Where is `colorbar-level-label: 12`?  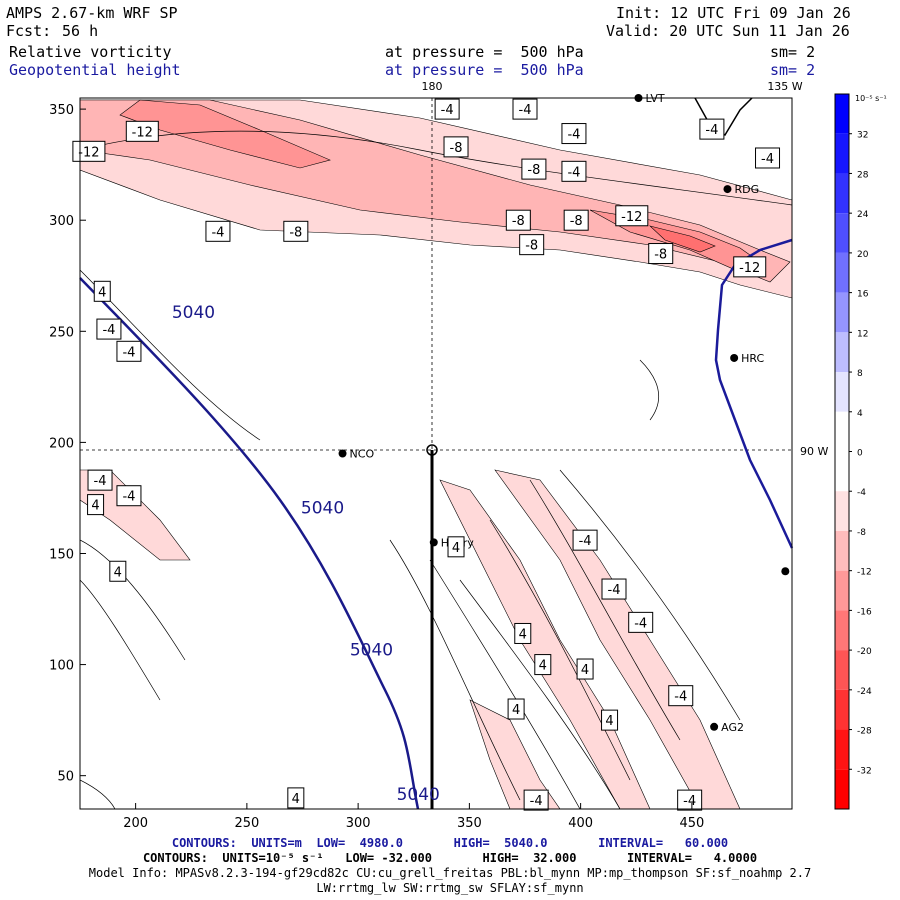 colorbar-level-label: 12 is located at coordinates (862, 334).